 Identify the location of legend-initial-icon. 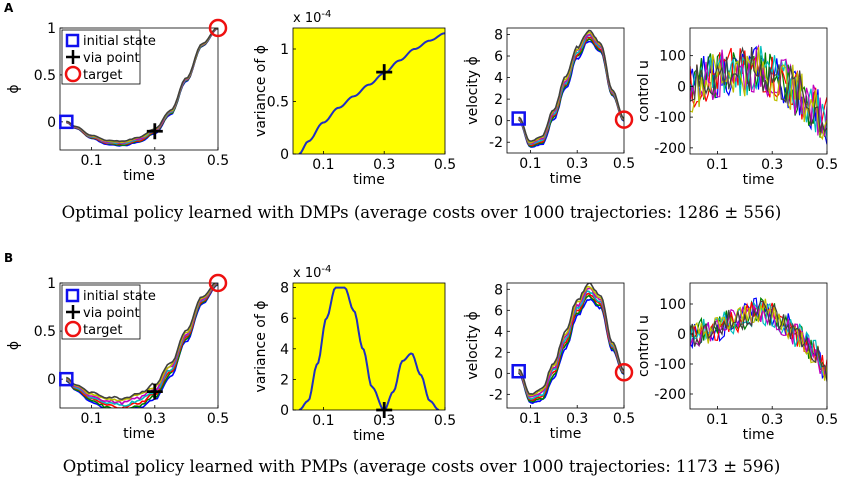
(72, 295).